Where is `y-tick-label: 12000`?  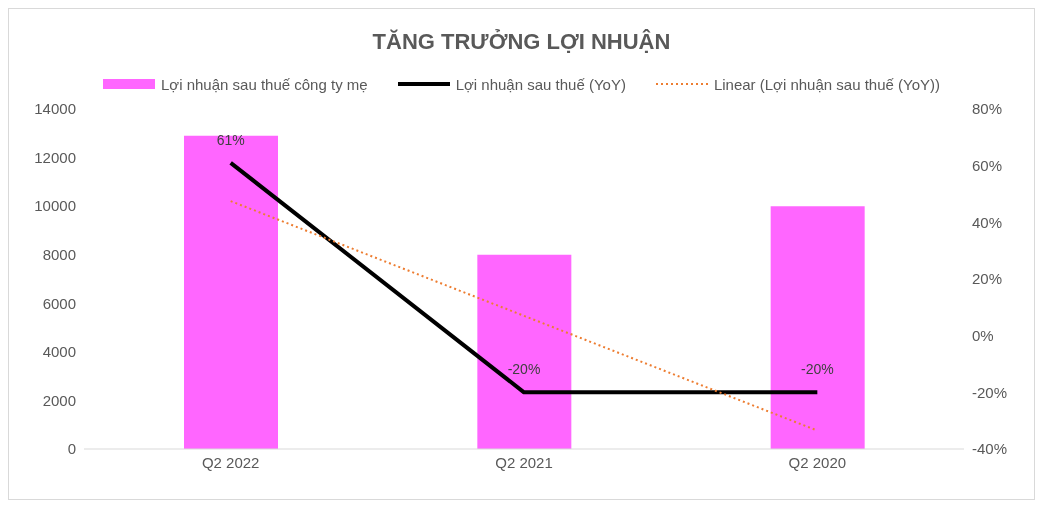
y-tick-label: 12000 is located at coordinates (55, 157).